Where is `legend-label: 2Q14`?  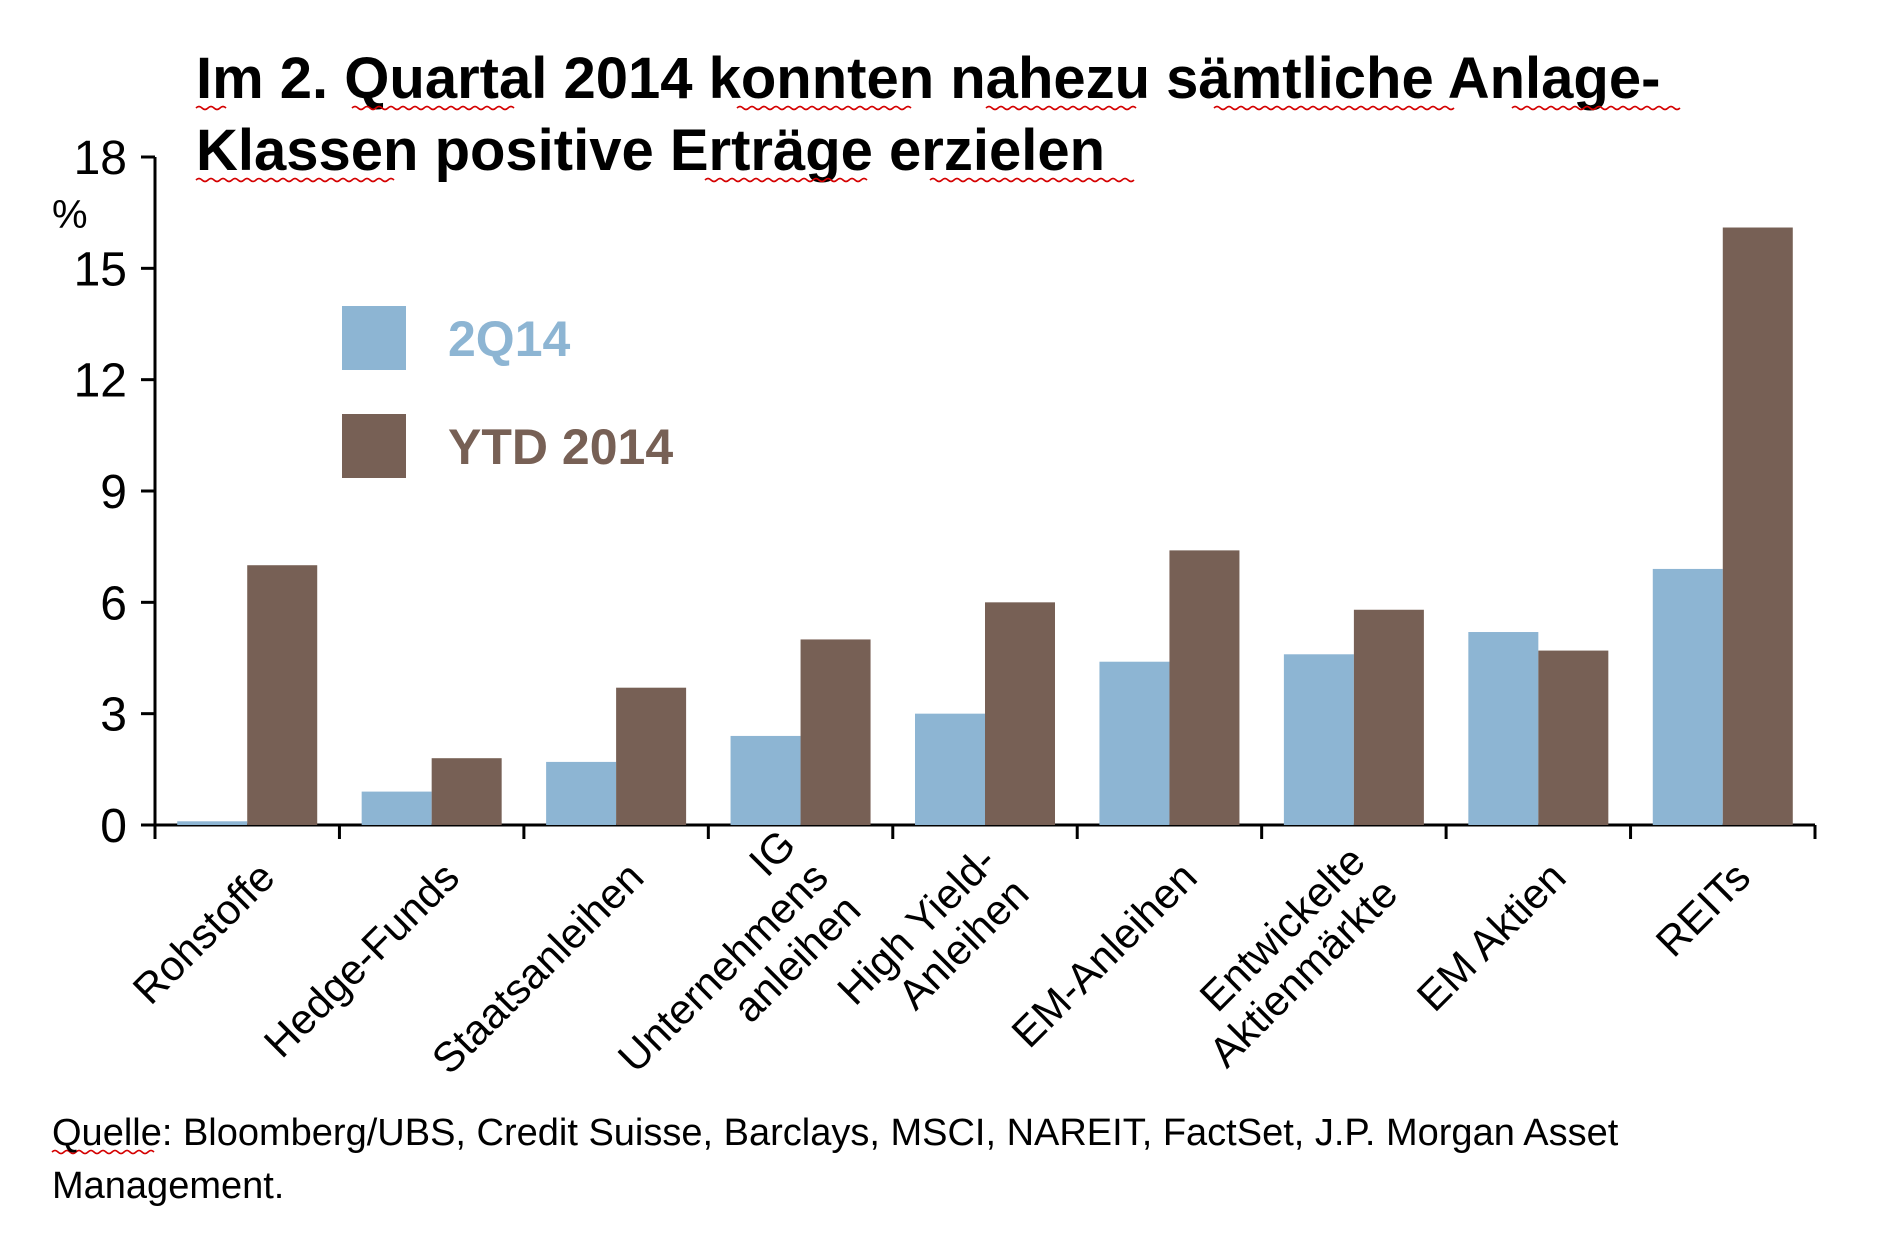
legend-label: 2Q14 is located at coordinates (509, 339).